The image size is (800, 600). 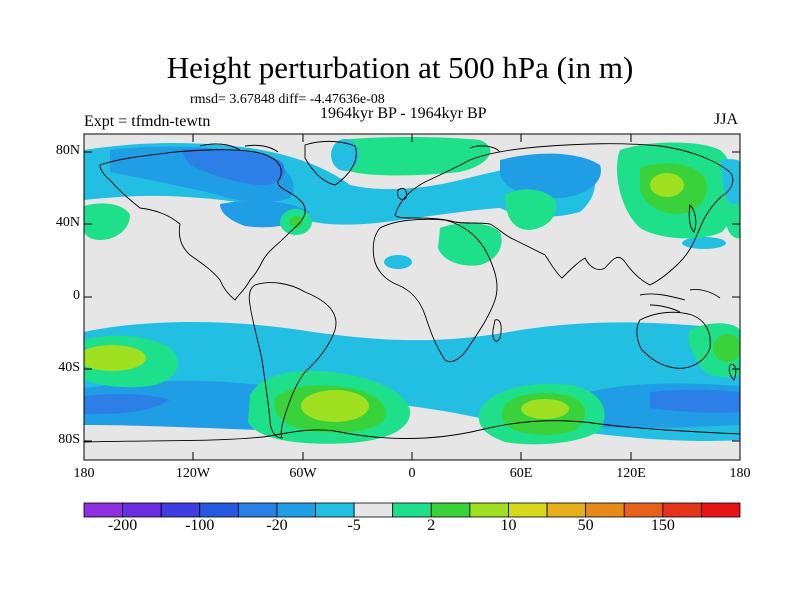 I want to click on coast-eurasia, so click(x=564, y=214).